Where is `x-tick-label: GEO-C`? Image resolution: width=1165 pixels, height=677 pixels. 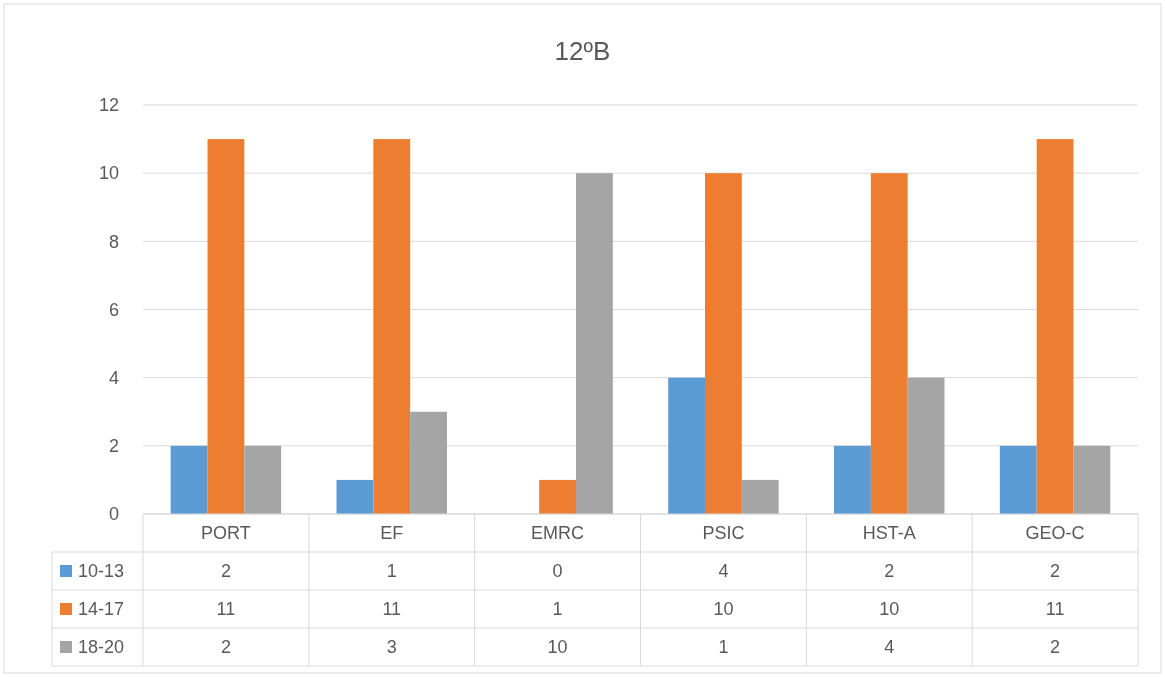
x-tick-label: GEO-C is located at coordinates (1055, 533).